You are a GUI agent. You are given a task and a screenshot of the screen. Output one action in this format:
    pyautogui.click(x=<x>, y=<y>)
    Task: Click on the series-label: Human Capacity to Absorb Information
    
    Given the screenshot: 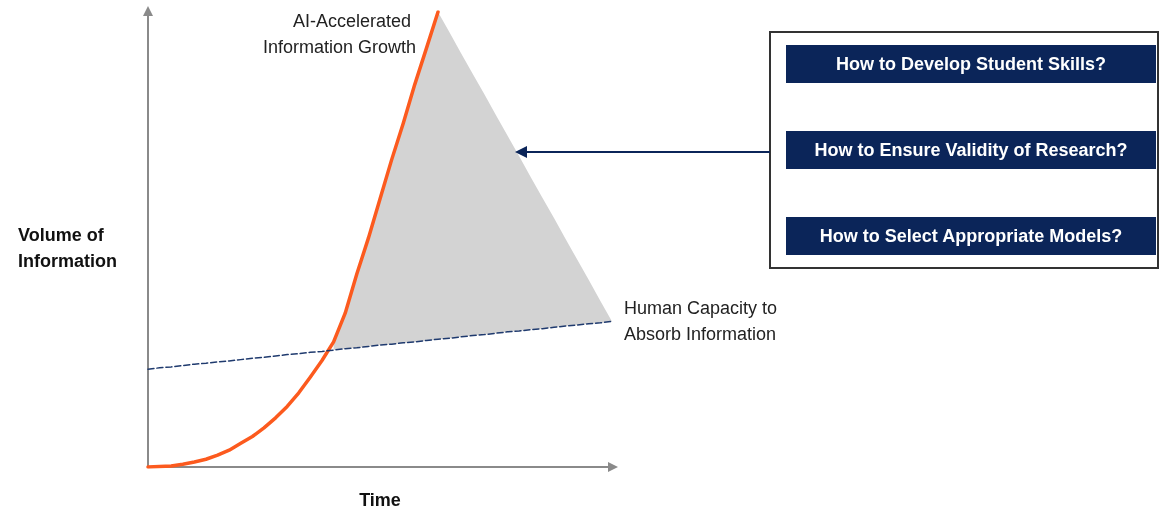 What is the action you would take?
    pyautogui.click(x=703, y=321)
    